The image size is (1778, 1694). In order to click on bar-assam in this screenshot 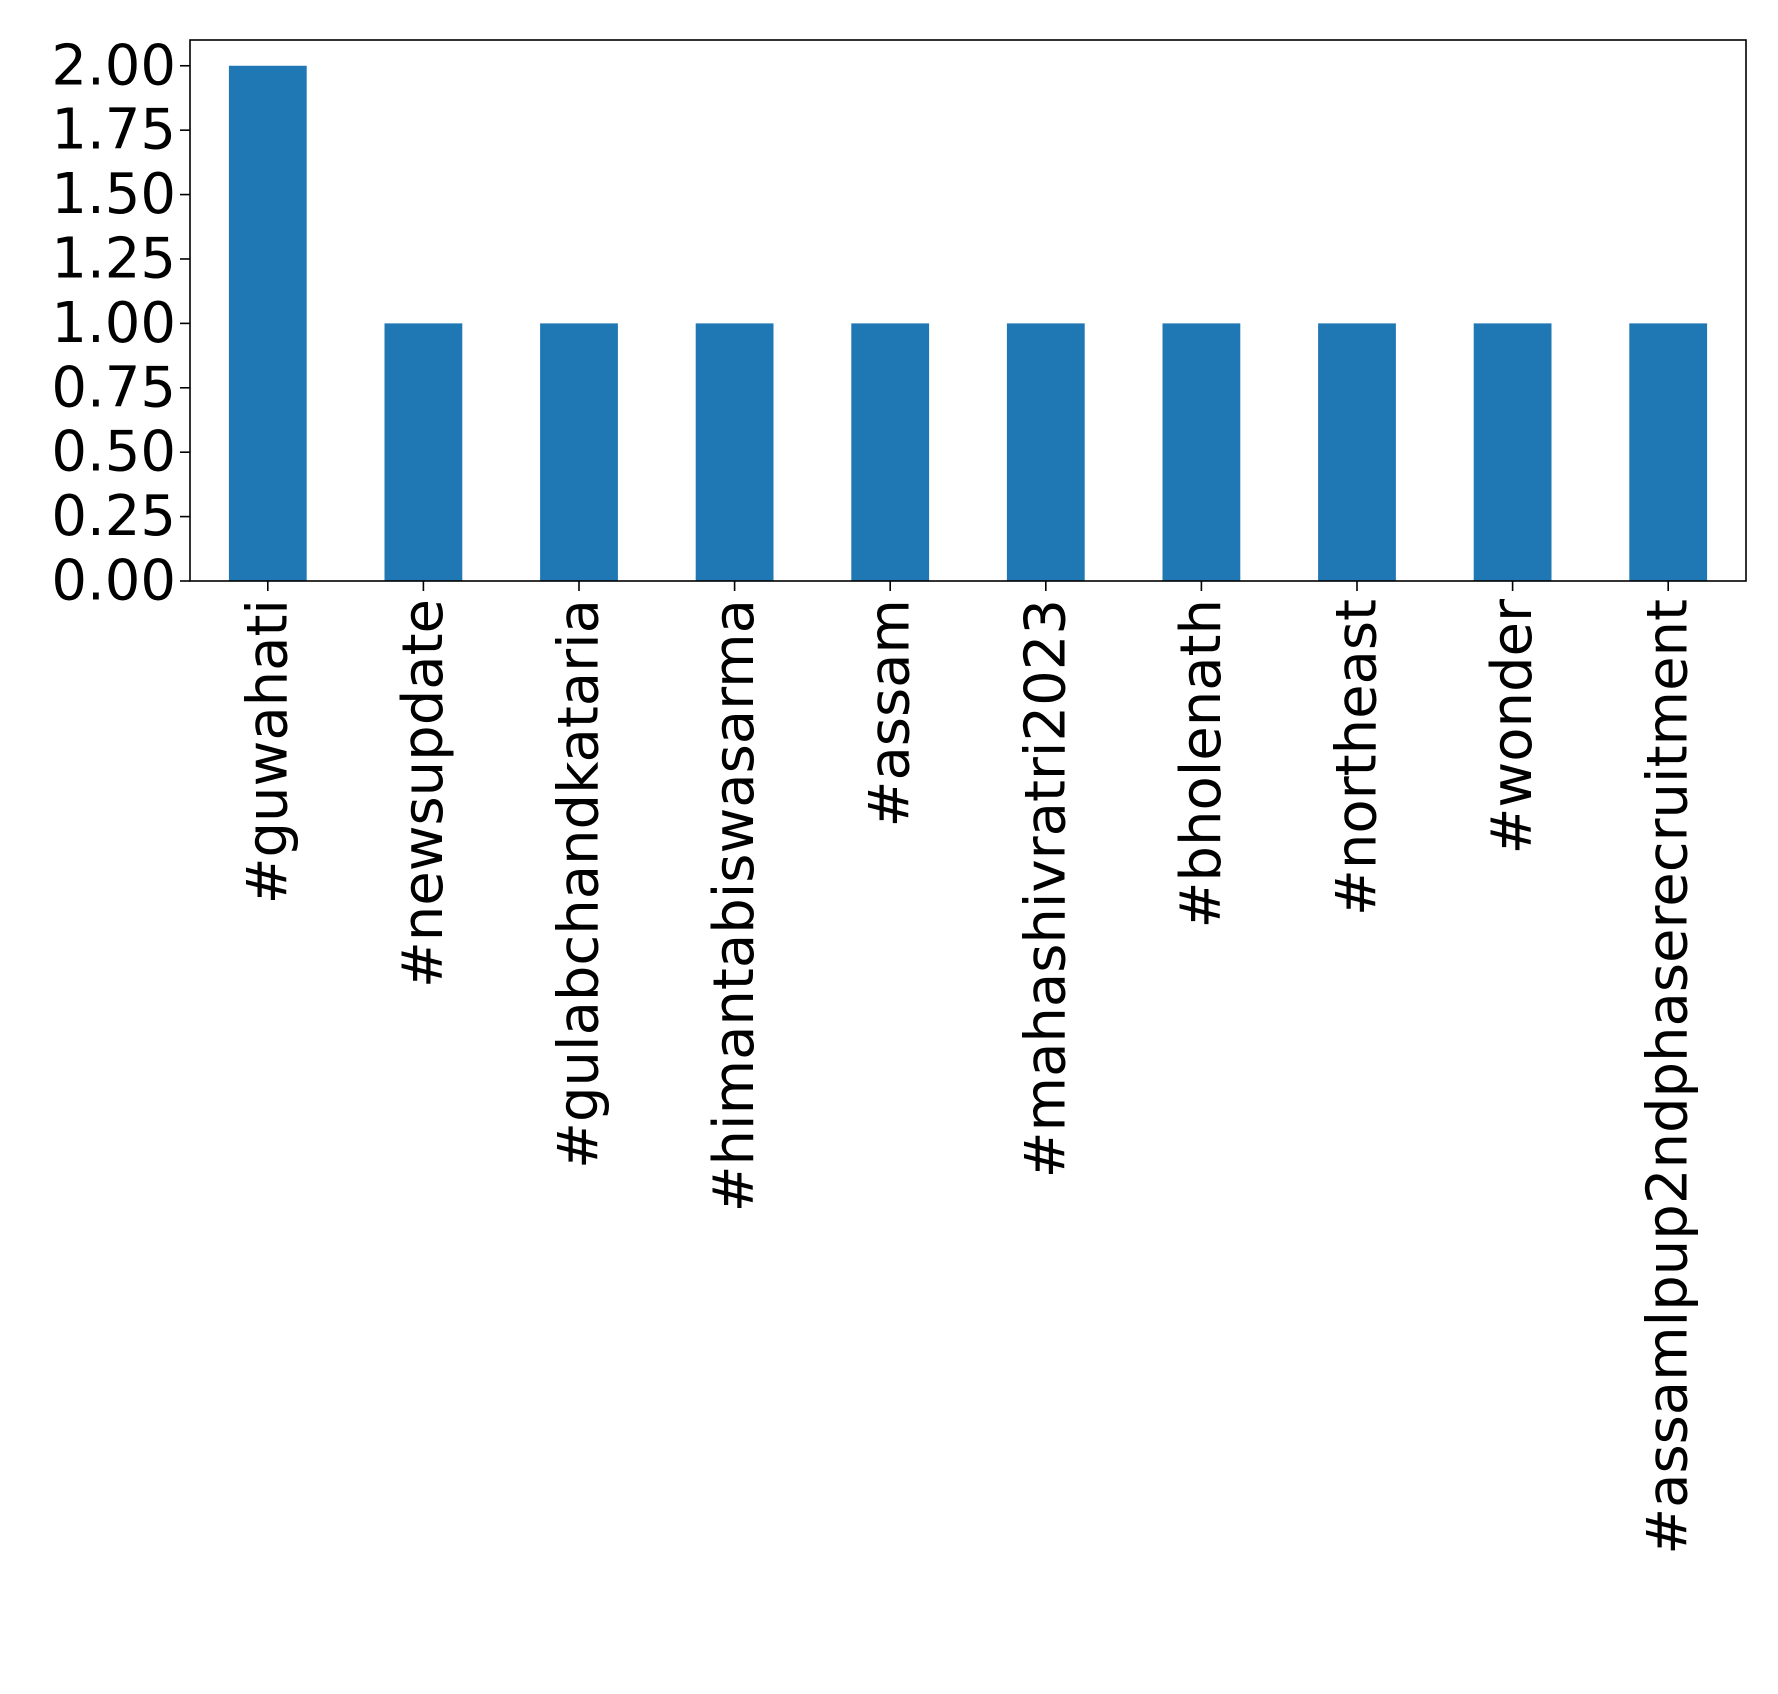, I will do `click(890, 452)`.